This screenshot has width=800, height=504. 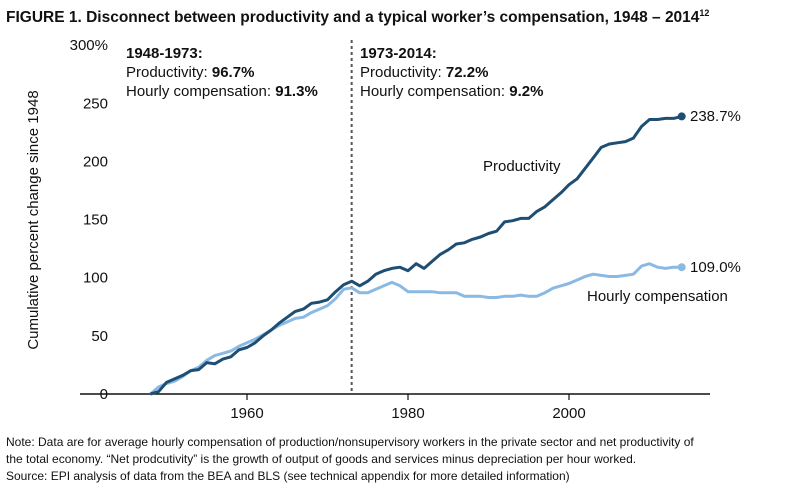 What do you see at coordinates (424, 72) in the screenshot?
I see `annotation-productivity: Productivity: 72.2%` at bounding box center [424, 72].